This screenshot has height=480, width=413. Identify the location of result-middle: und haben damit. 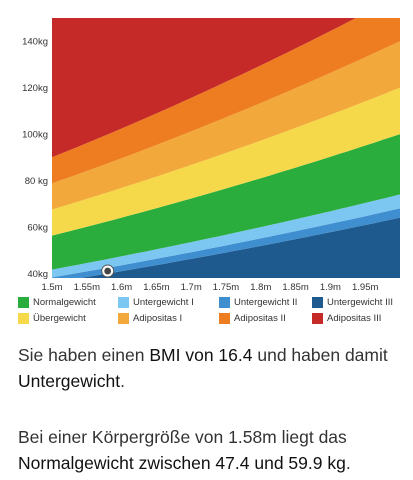
(320, 355).